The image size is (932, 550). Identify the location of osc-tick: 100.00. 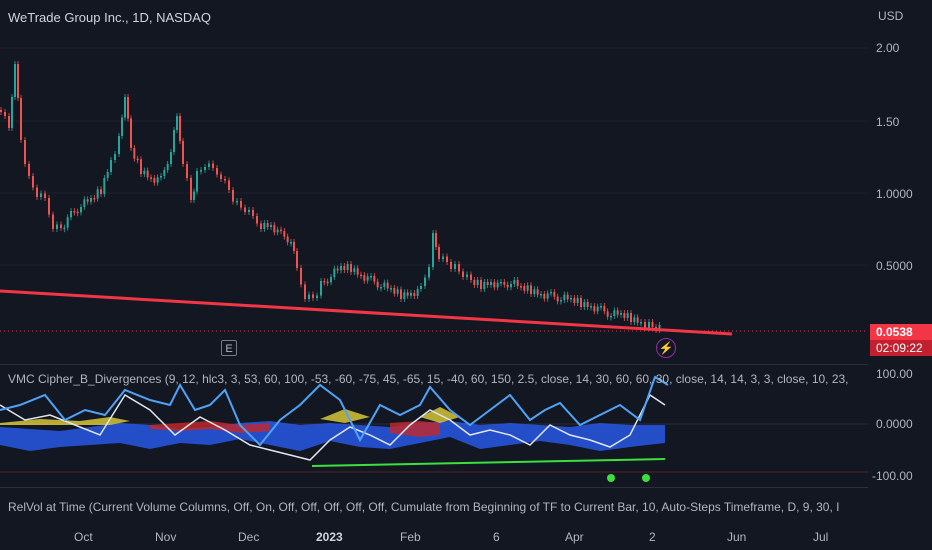
(894, 374).